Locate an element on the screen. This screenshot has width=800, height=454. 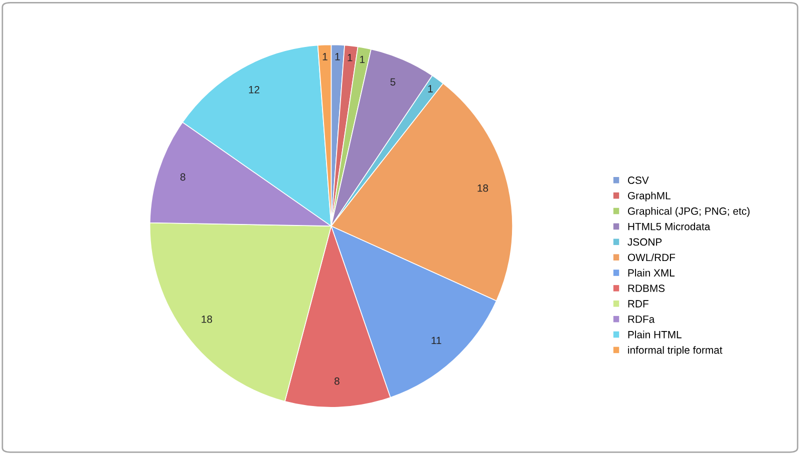
legend-label: JSONP is located at coordinates (645, 242).